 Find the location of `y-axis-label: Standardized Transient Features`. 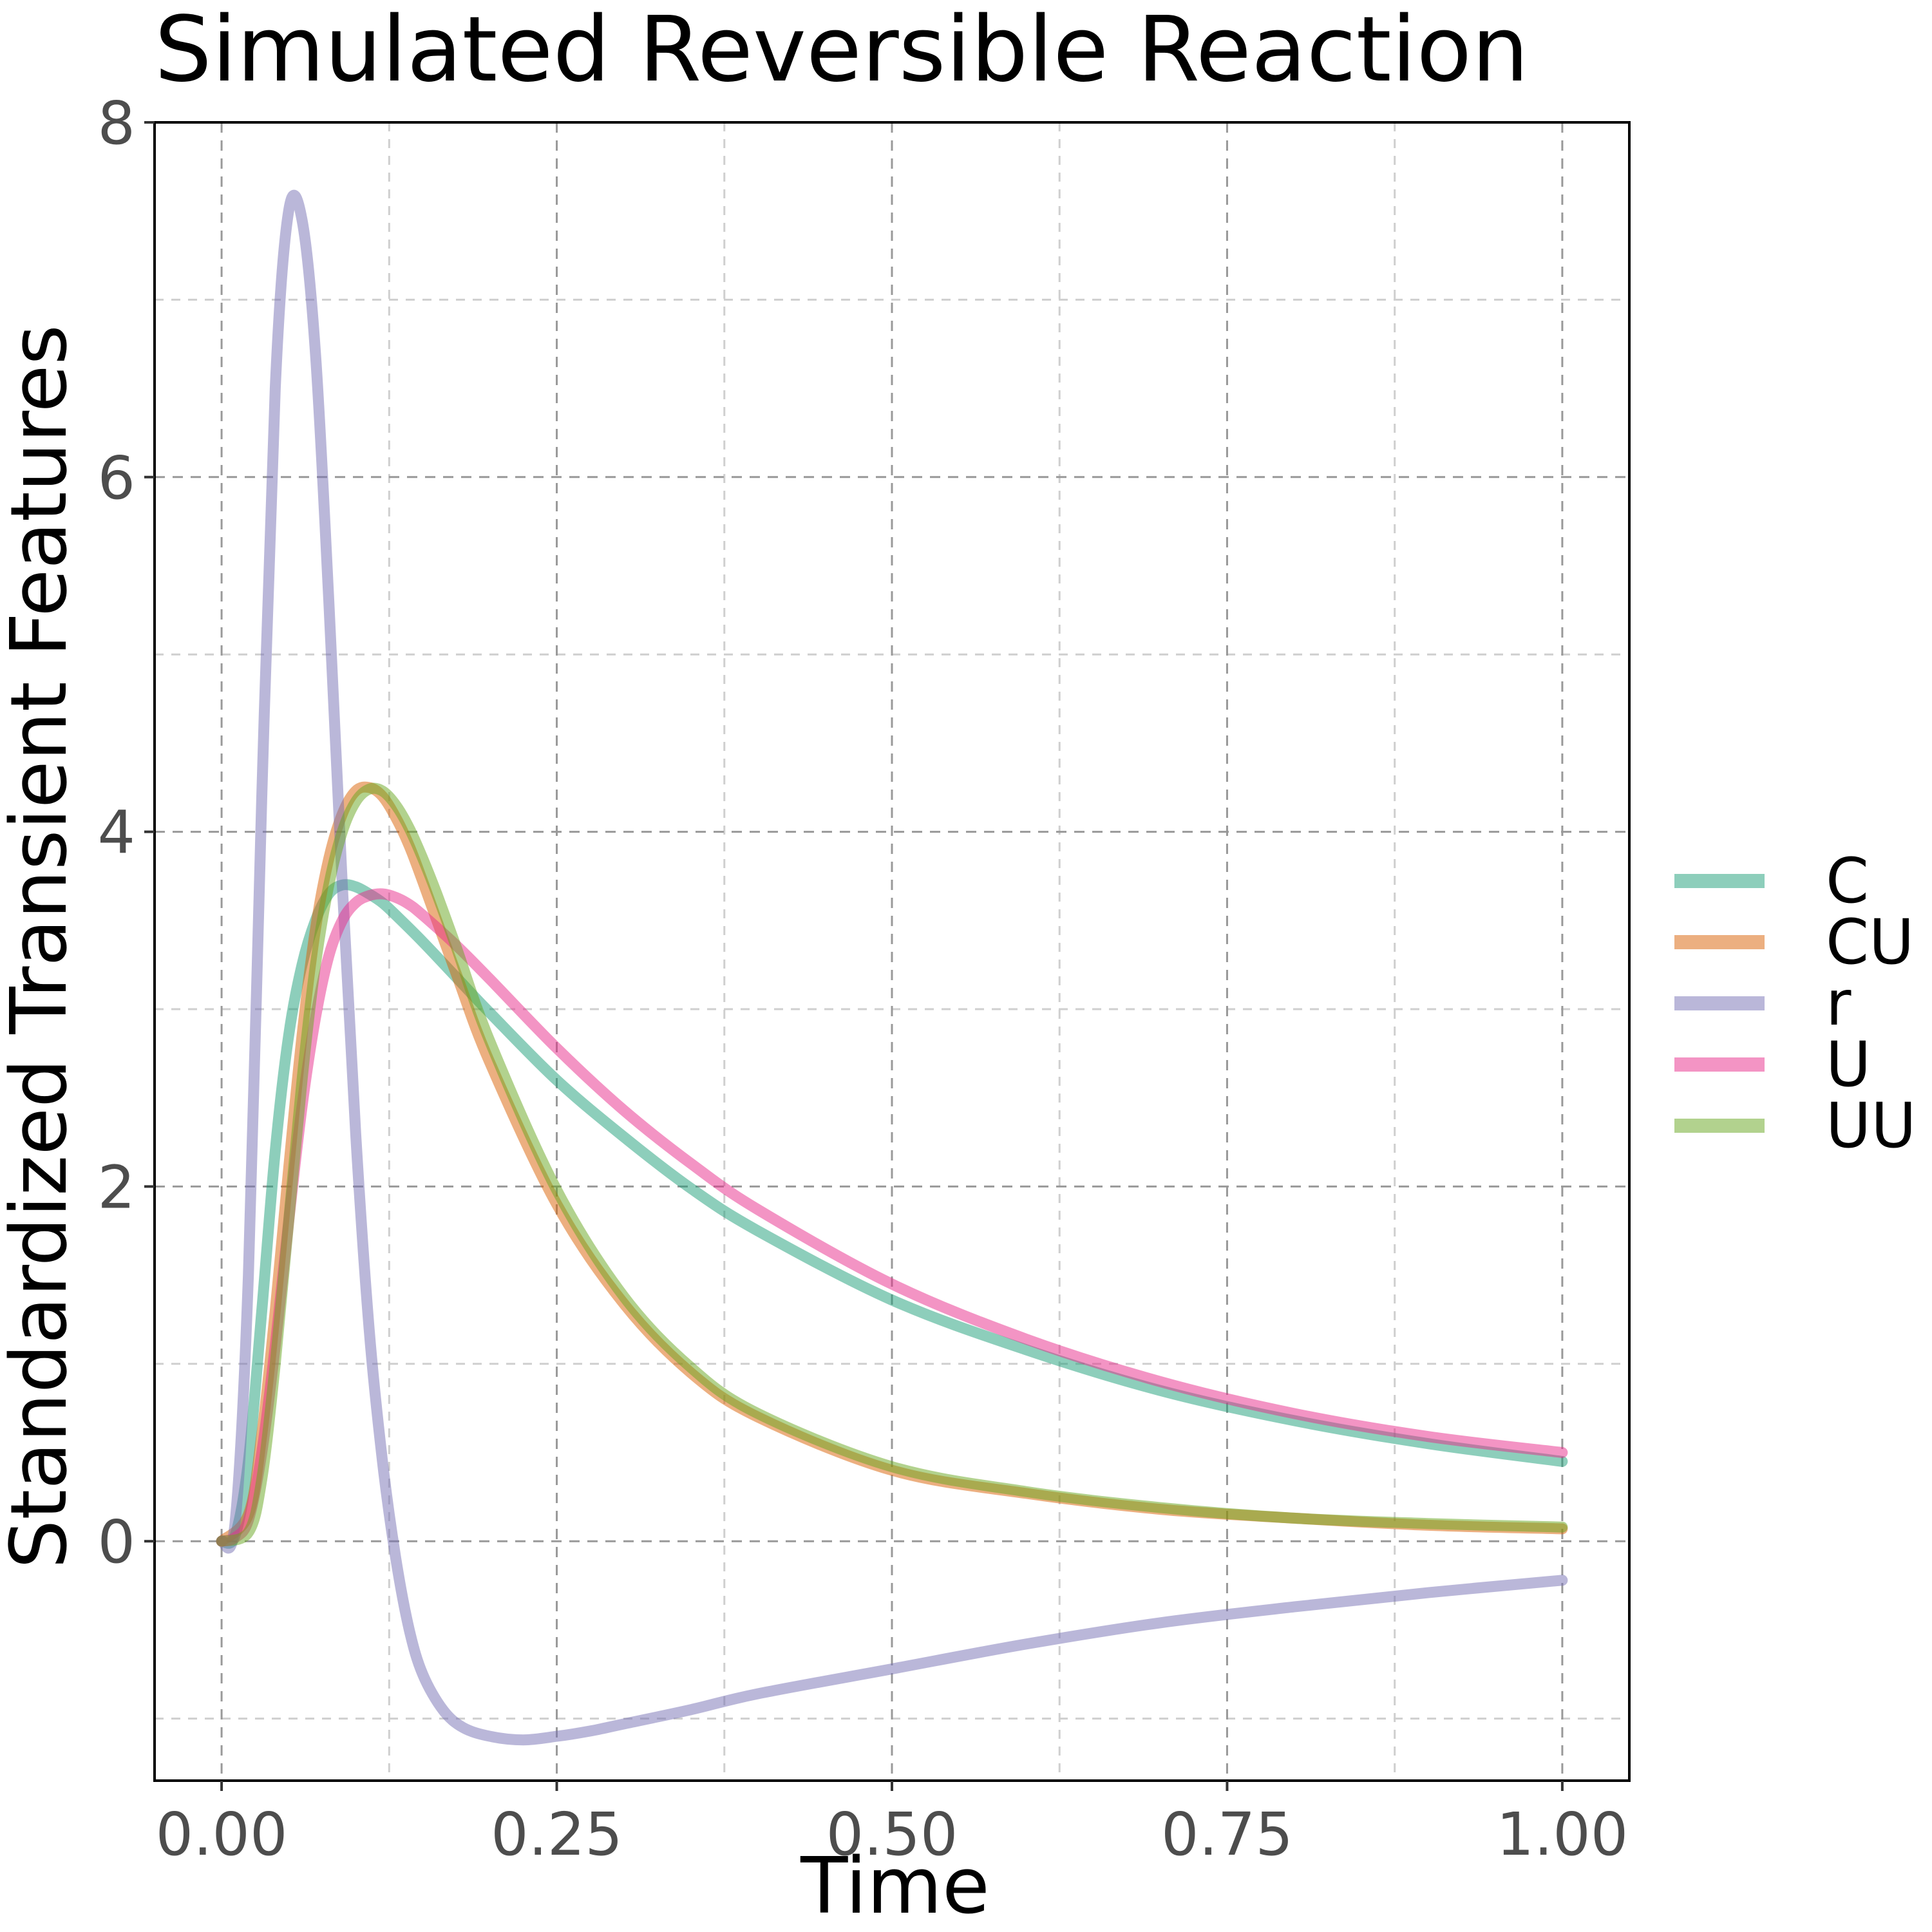

y-axis-label: Standardized Transient Features is located at coordinates (42, 947).